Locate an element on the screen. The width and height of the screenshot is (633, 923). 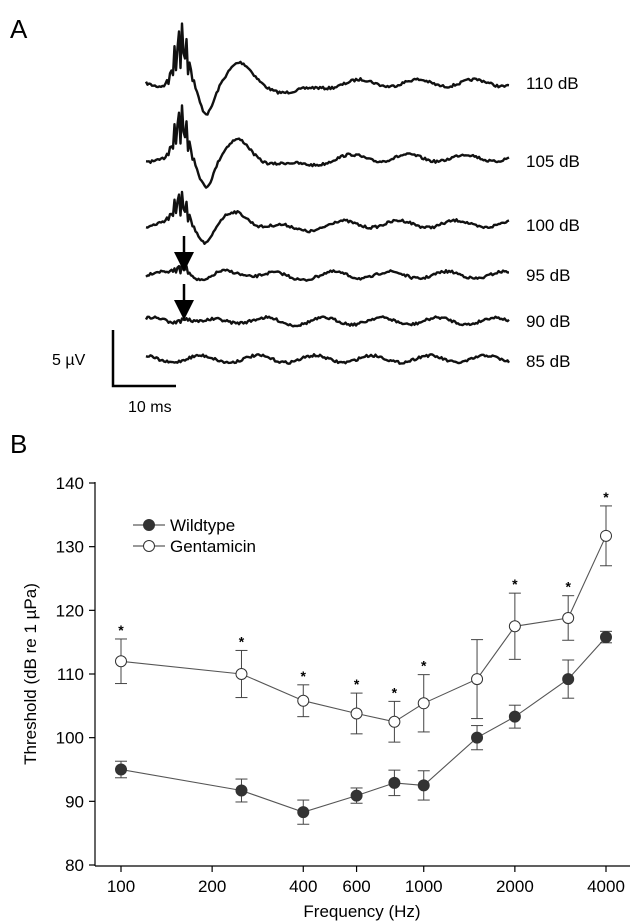
x-tick-label: 400 is located at coordinates (303, 886).